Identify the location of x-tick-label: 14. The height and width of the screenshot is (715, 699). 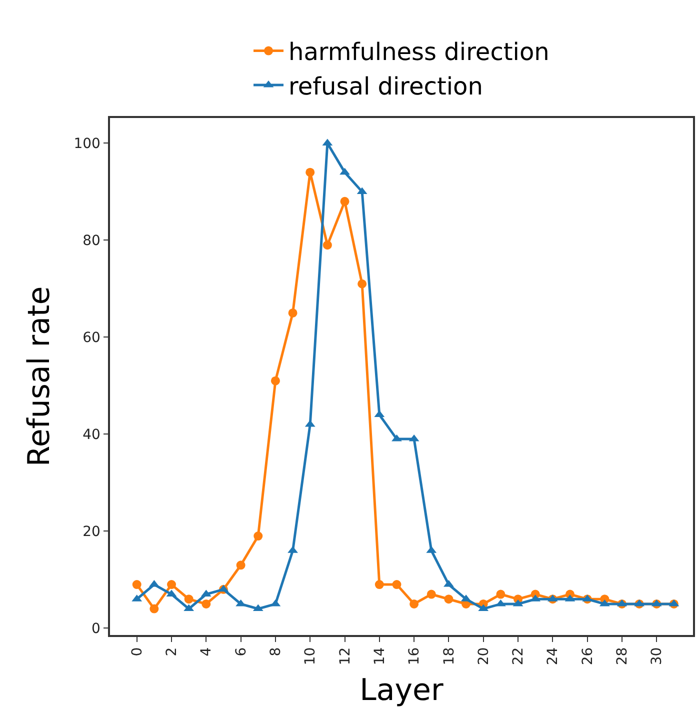
(380, 656).